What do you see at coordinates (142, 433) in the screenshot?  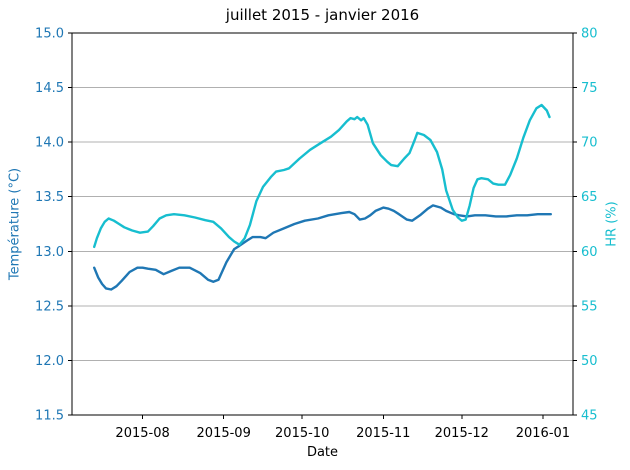 I see `x-tick-label: 2015-08` at bounding box center [142, 433].